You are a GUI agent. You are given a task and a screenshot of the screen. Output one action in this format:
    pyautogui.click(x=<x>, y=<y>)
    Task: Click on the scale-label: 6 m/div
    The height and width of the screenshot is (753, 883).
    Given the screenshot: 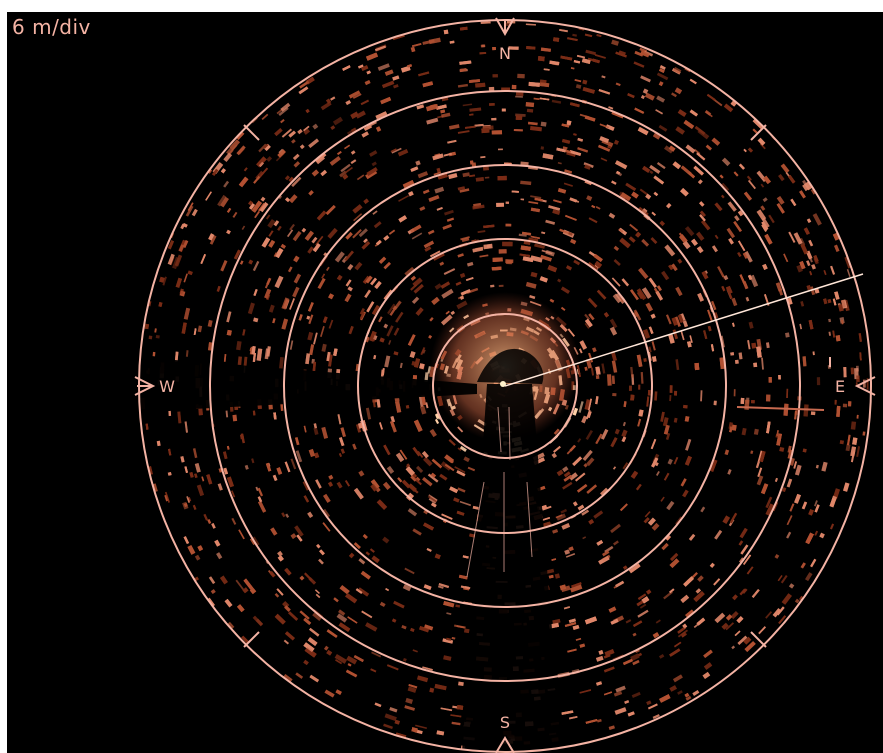 What is the action you would take?
    pyautogui.click(x=51, y=27)
    